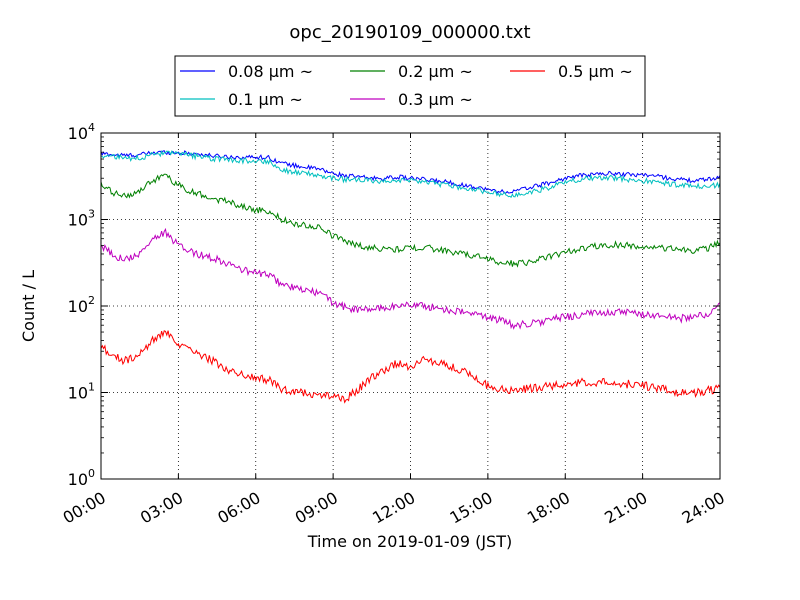 This screenshot has height=600, width=800. Describe the element at coordinates (435, 71) in the screenshot. I see `legend-label: 0.2 μm ~` at that location.